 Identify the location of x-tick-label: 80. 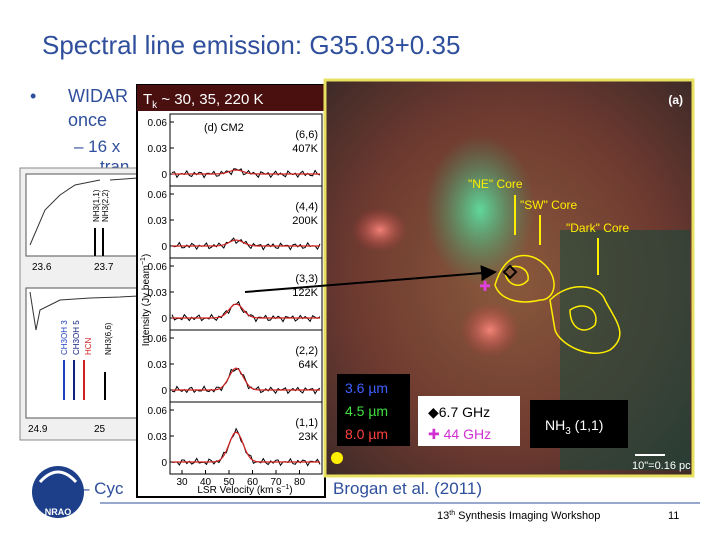
(300, 482).